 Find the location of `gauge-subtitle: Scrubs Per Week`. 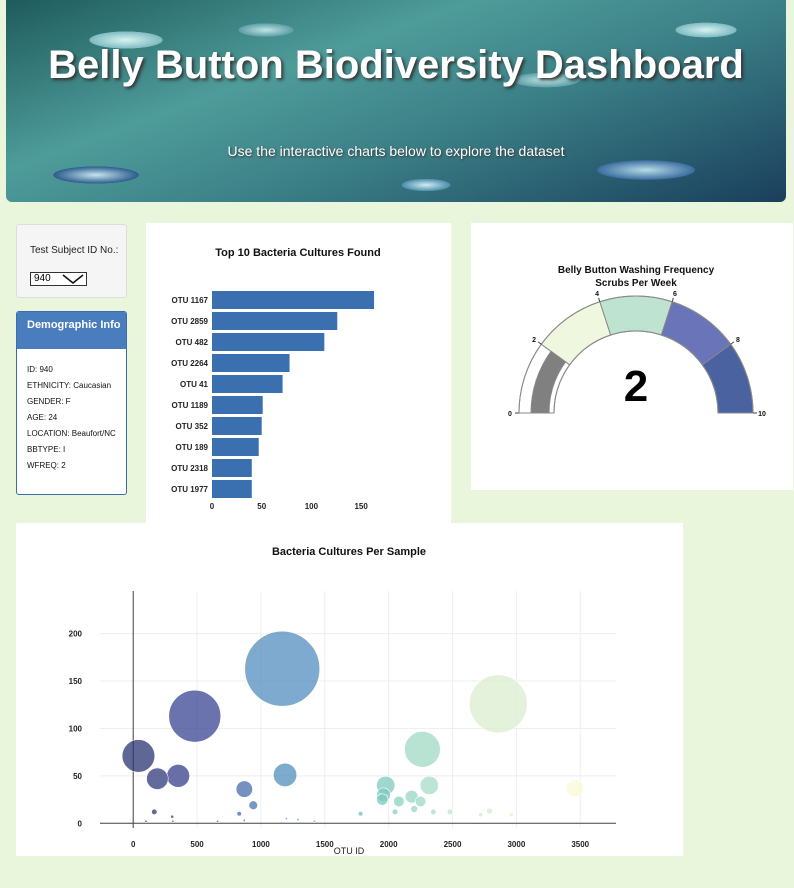

gauge-subtitle: Scrubs Per Week is located at coordinates (636, 283).